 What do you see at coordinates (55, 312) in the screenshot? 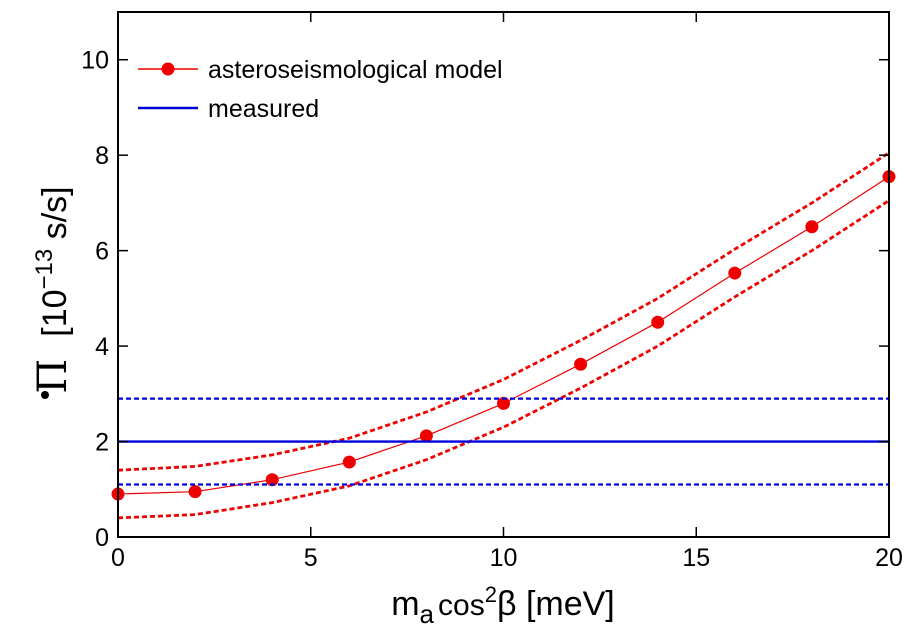
I see `y-label-pre: [10` at bounding box center [55, 312].